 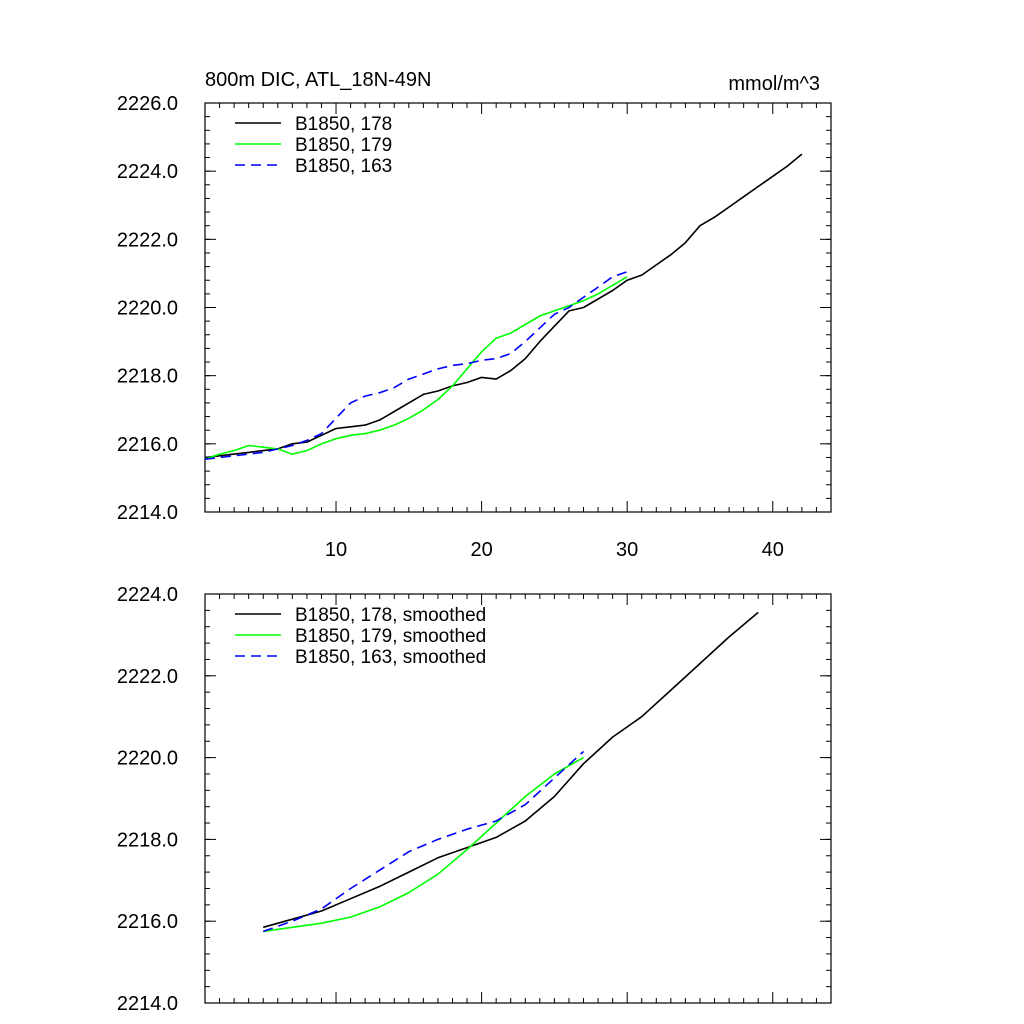 I want to click on x-tick-label: 40, so click(x=773, y=550).